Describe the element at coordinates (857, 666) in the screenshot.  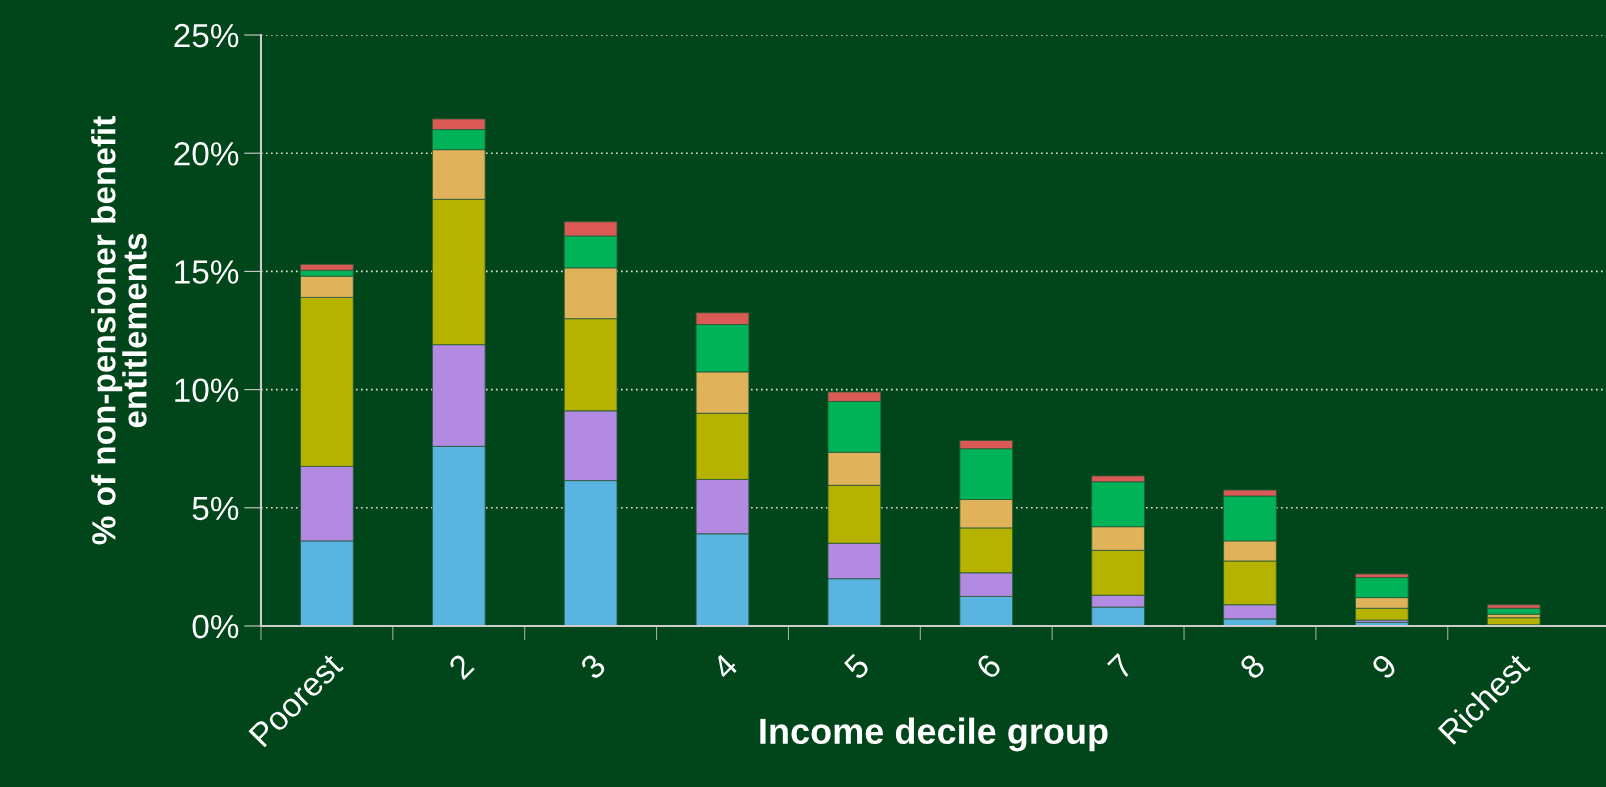
I see `x-tick-label: 5` at that location.